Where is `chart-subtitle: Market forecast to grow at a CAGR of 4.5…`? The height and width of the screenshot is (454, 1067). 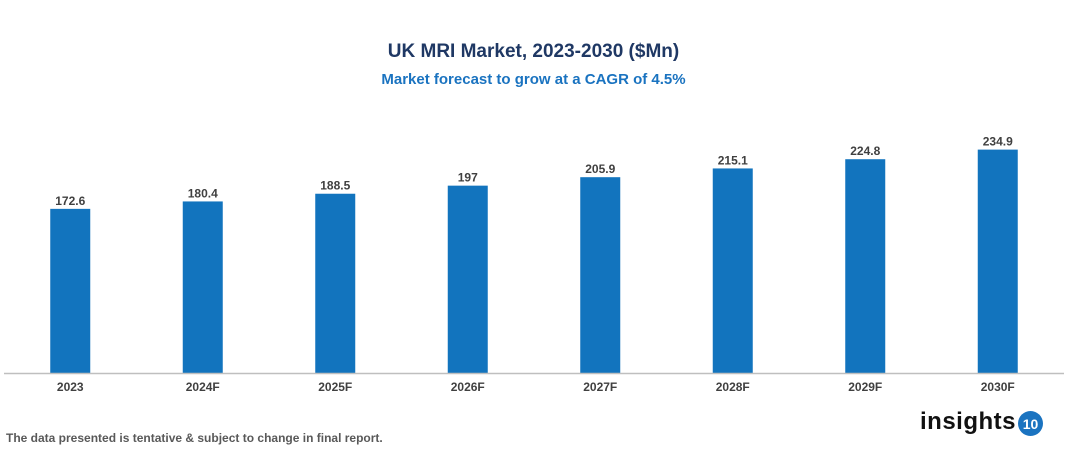
chart-subtitle: Market forecast to grow at a CAGR of 4.5… is located at coordinates (533, 79).